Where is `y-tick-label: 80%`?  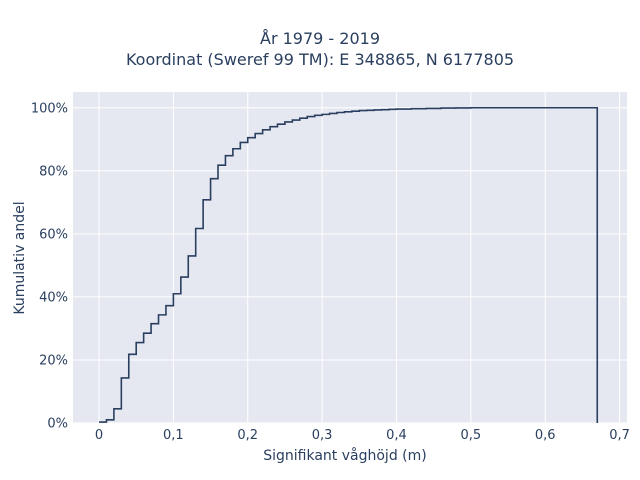 y-tick-label: 80% is located at coordinates (53, 171).